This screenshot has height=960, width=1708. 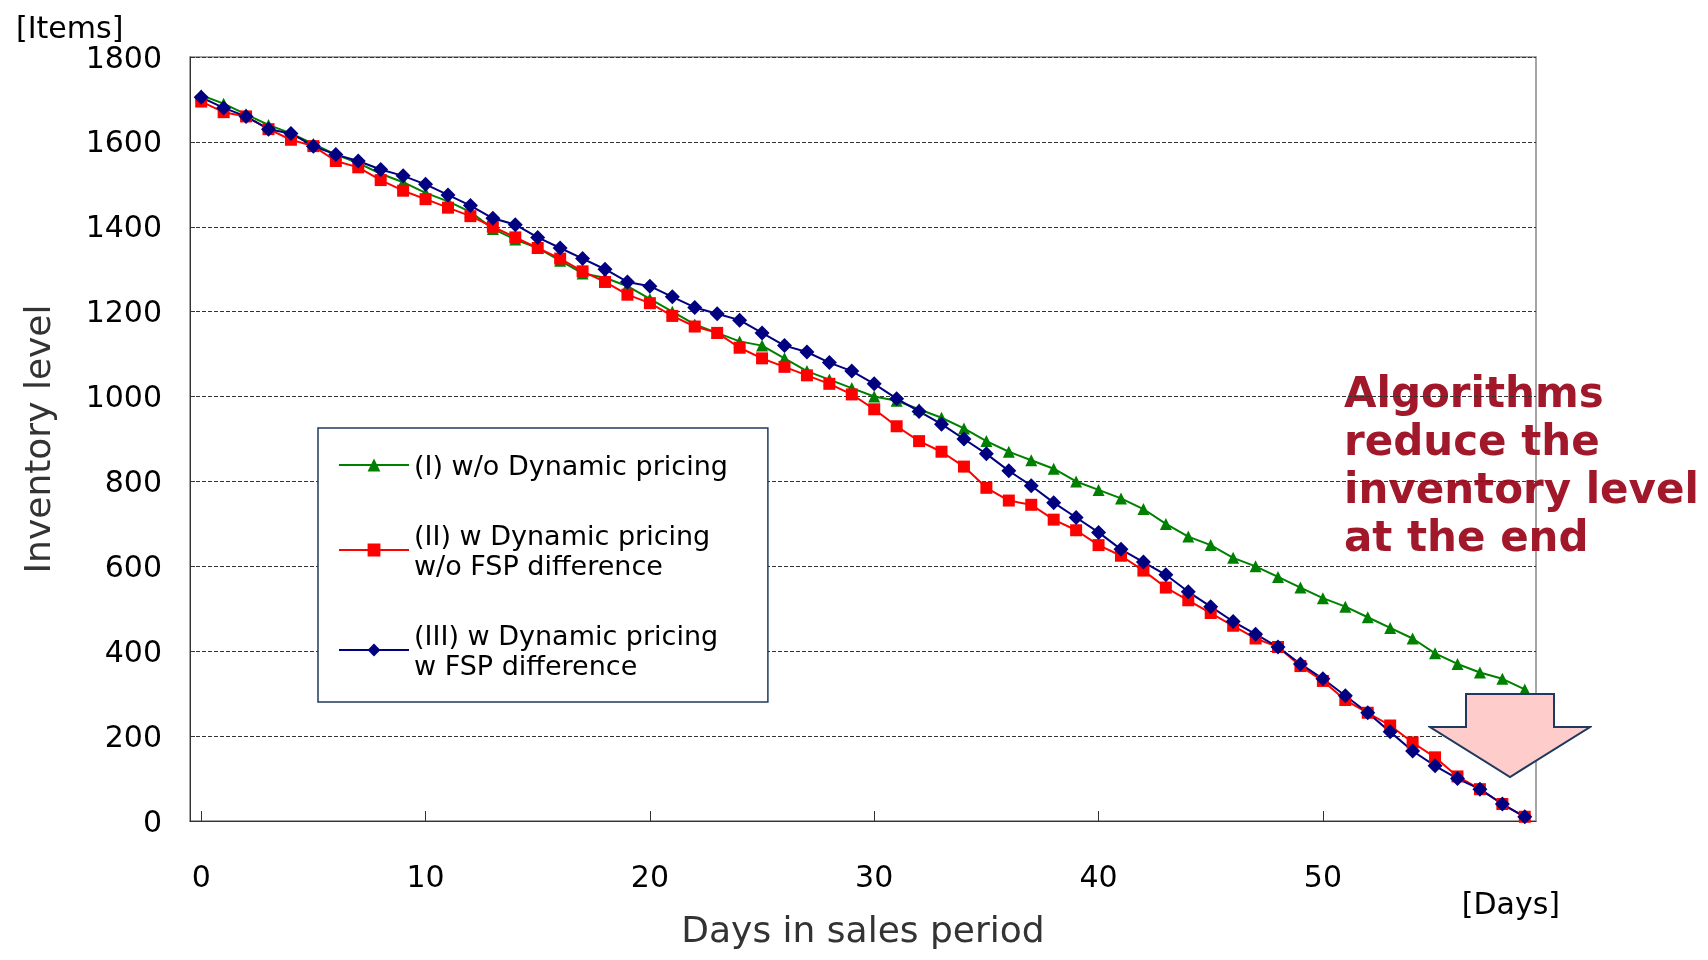 What do you see at coordinates (566, 650) in the screenshot?
I see `legend-label: (III) w Dynamic pricing w FSP difference` at bounding box center [566, 650].